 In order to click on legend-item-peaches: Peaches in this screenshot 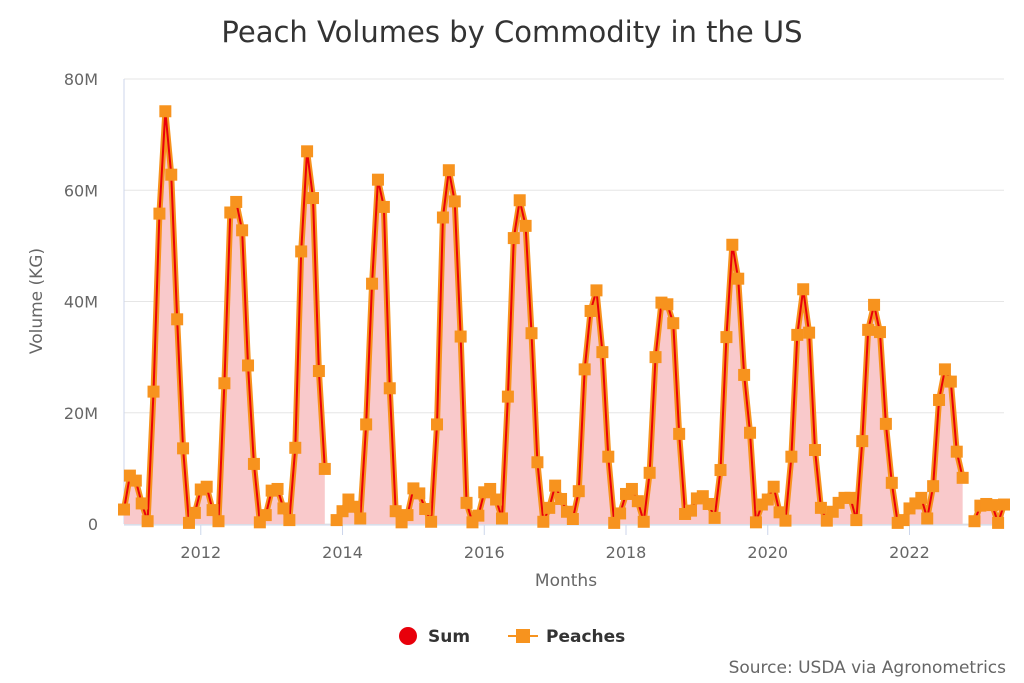, I will do `click(566, 637)`.